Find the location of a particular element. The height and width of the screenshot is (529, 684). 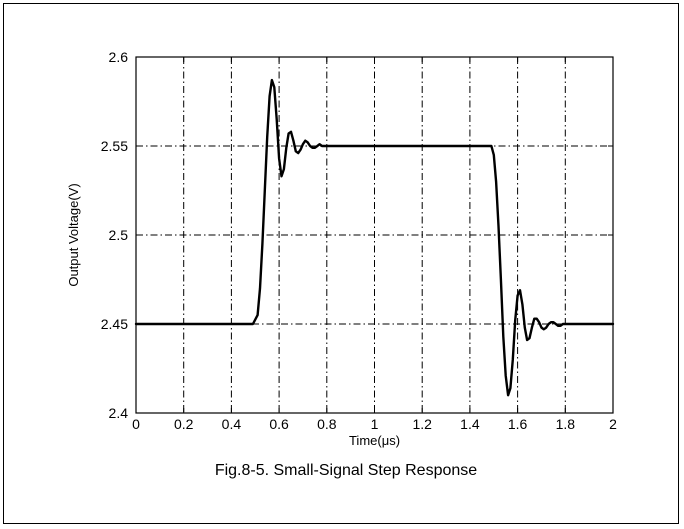

x-tick-label: 1.6 is located at coordinates (518, 424).